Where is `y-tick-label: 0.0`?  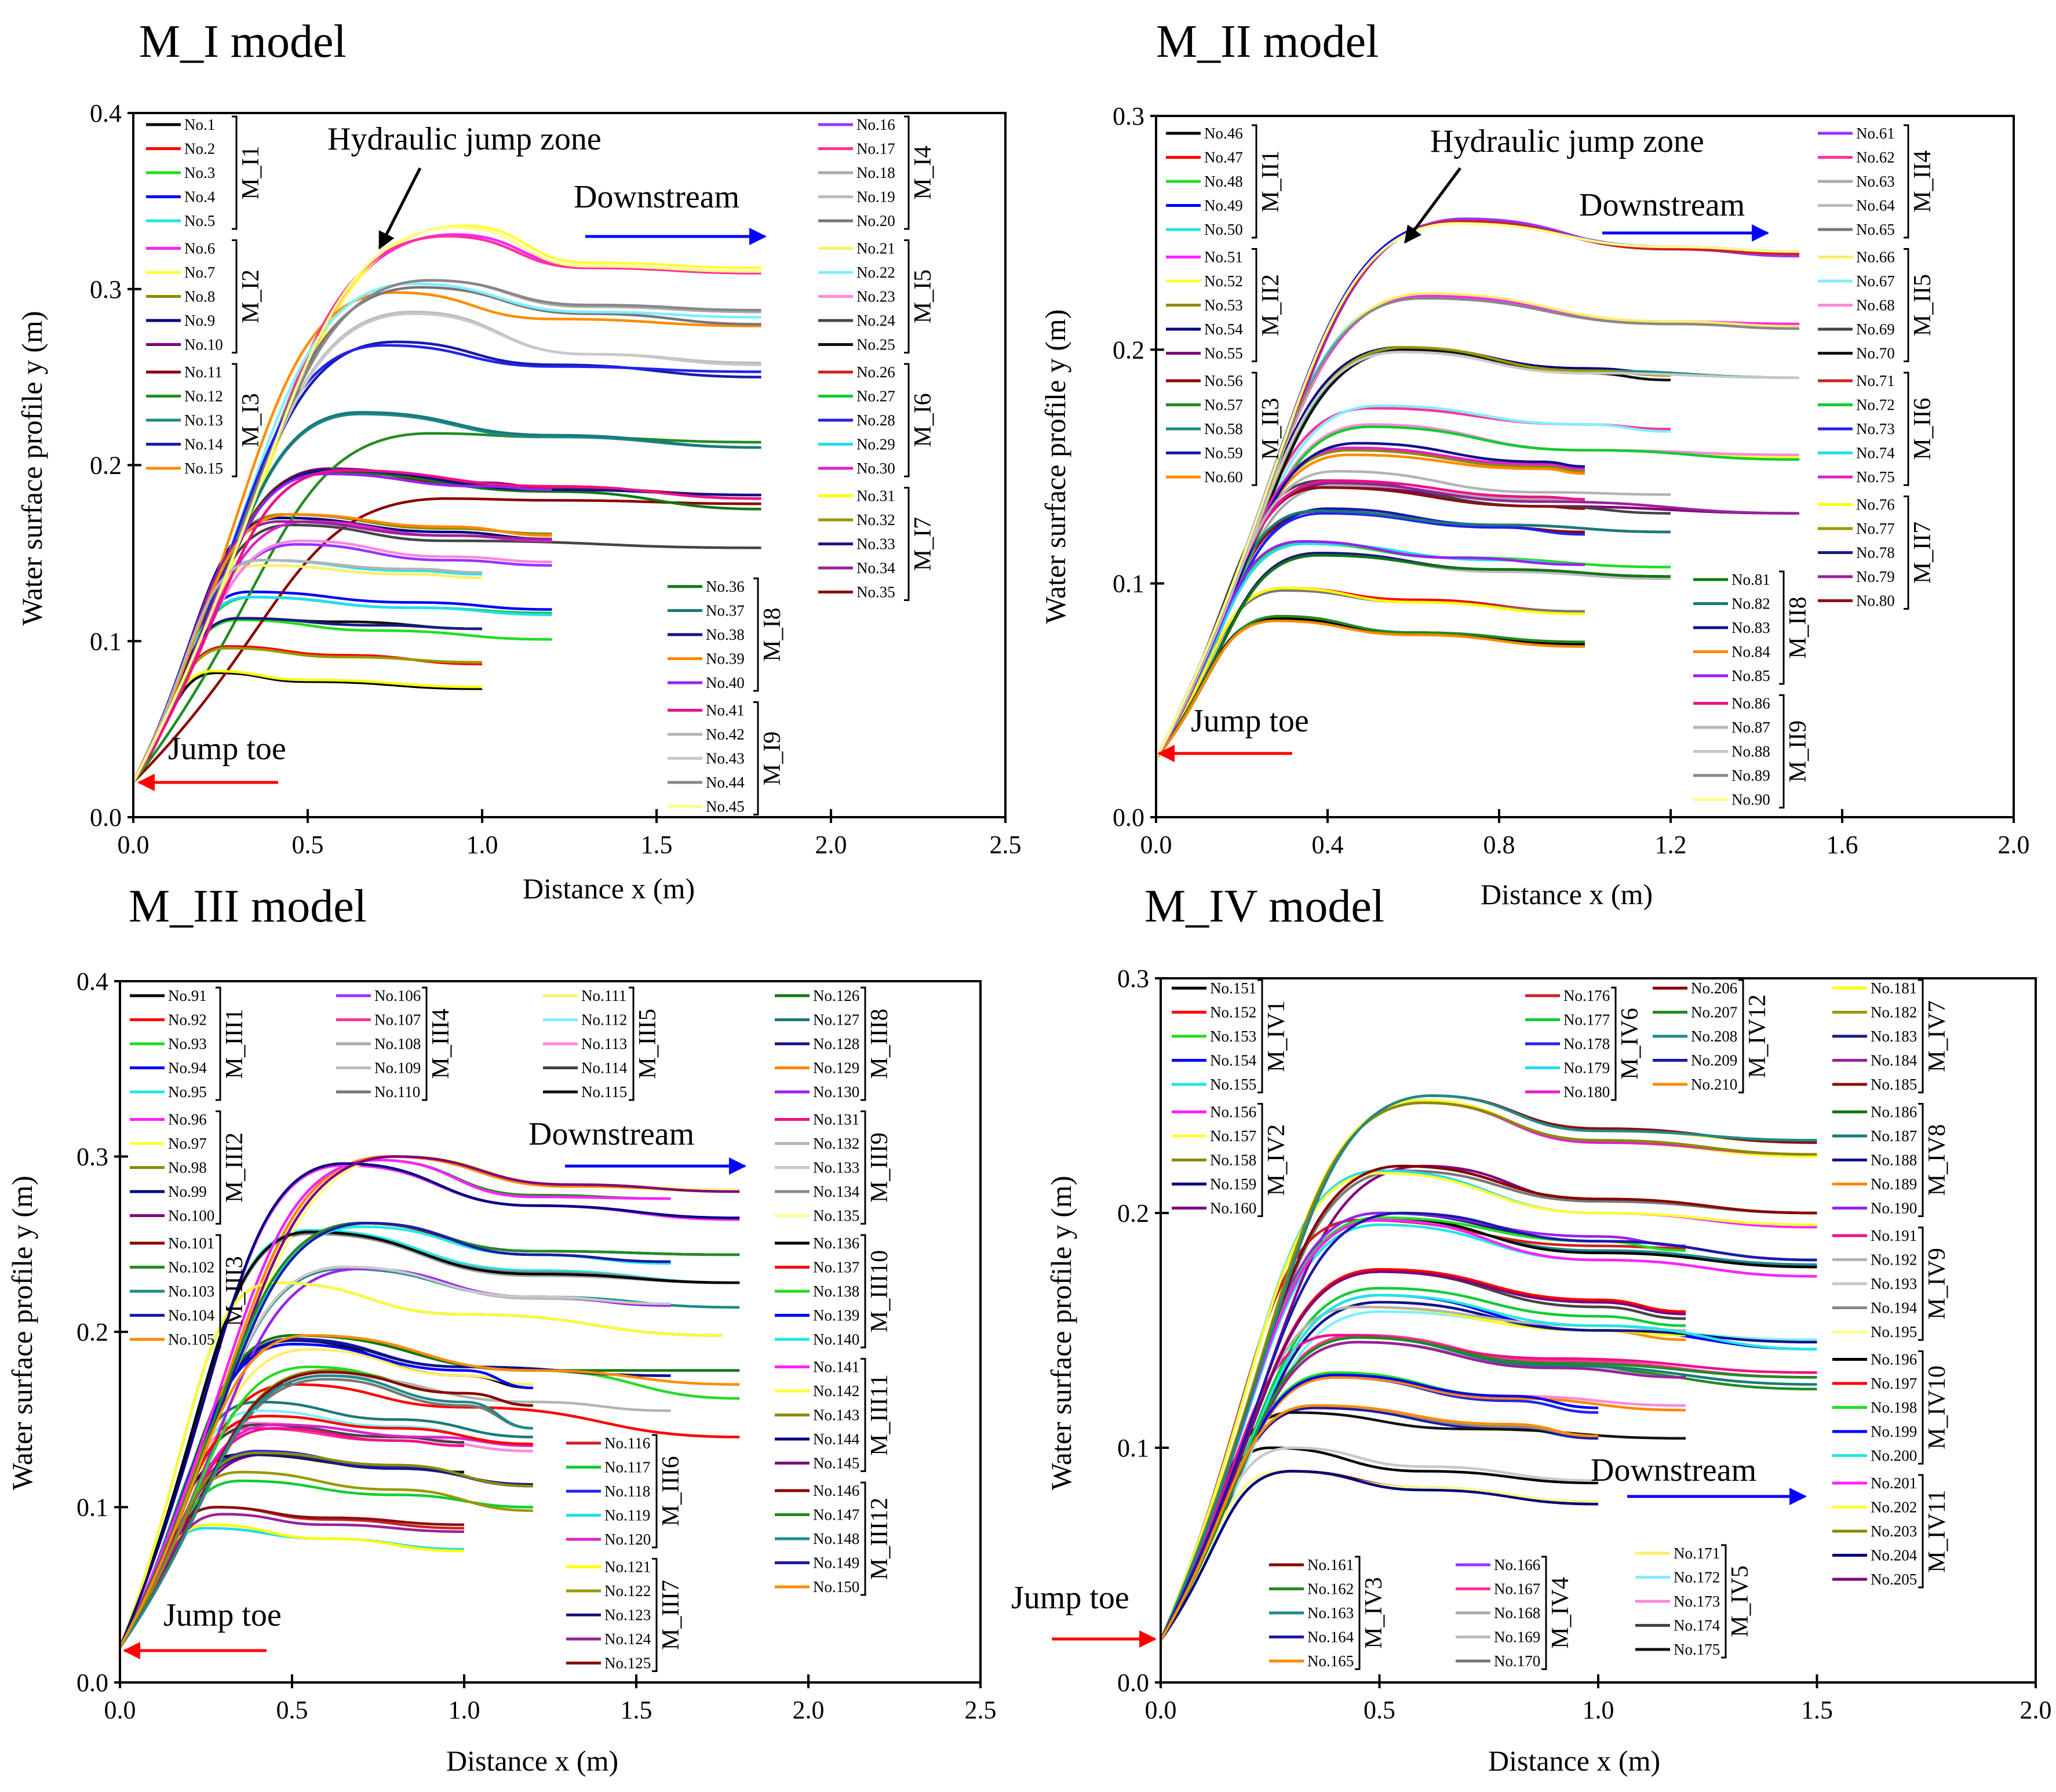
y-tick-label: 0.0 is located at coordinates (1129, 817).